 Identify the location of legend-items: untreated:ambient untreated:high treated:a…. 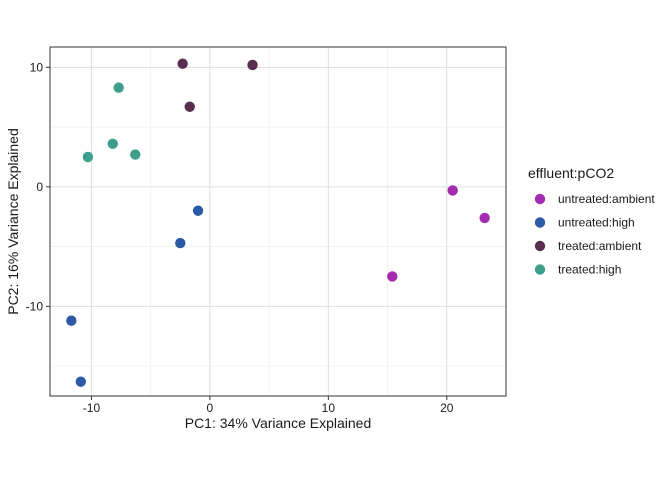
(594, 234).